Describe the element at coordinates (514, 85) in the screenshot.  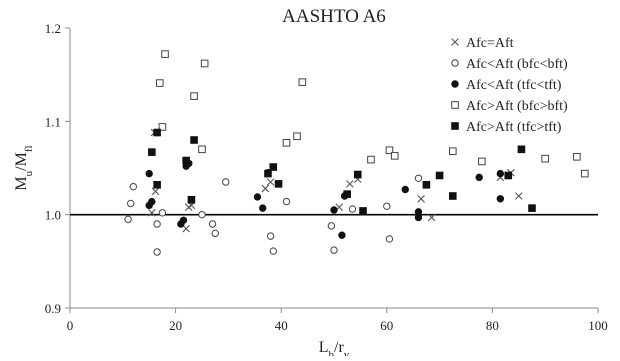
I see `legend-label: Afc<Aft (tfc<tft)` at that location.